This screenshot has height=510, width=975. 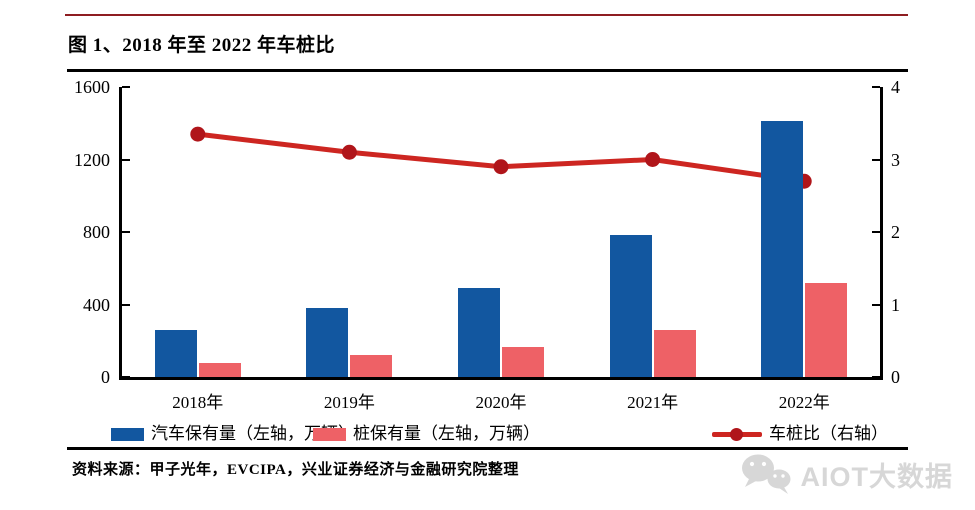 I want to click on right-axis-label-1: 1, so click(x=895, y=304).